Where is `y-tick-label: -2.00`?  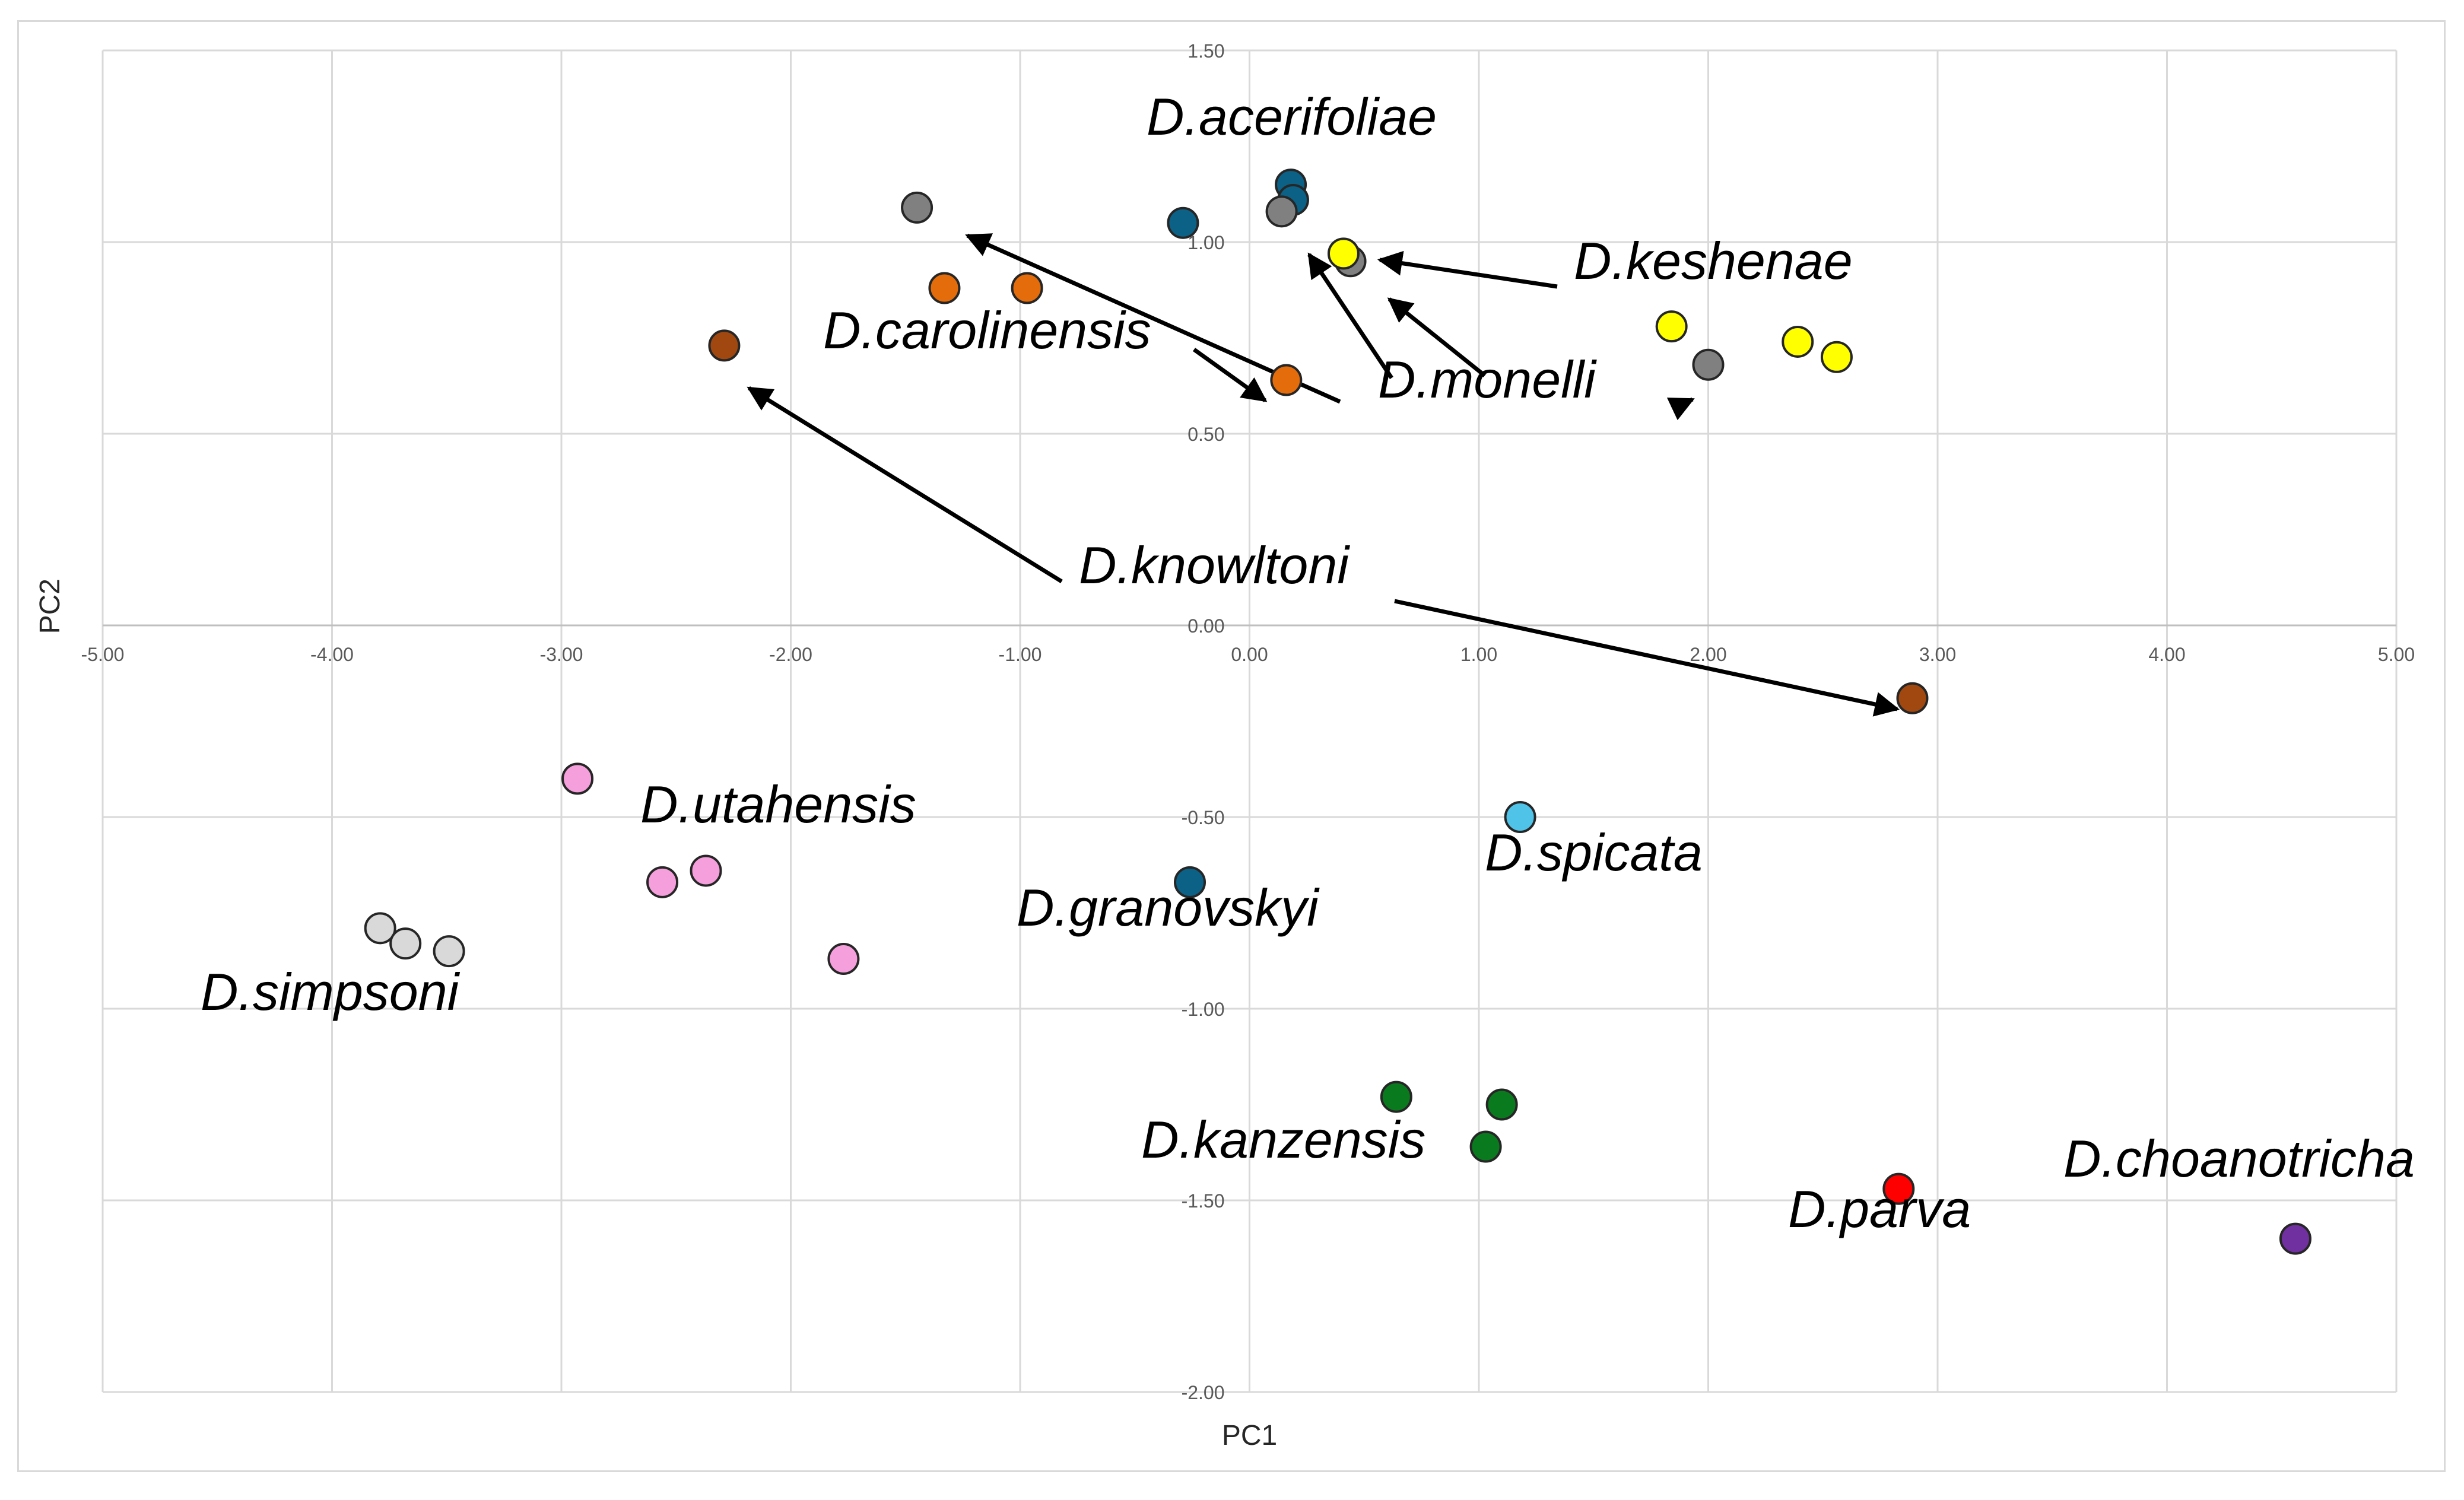 y-tick-label: -2.00 is located at coordinates (1203, 1393).